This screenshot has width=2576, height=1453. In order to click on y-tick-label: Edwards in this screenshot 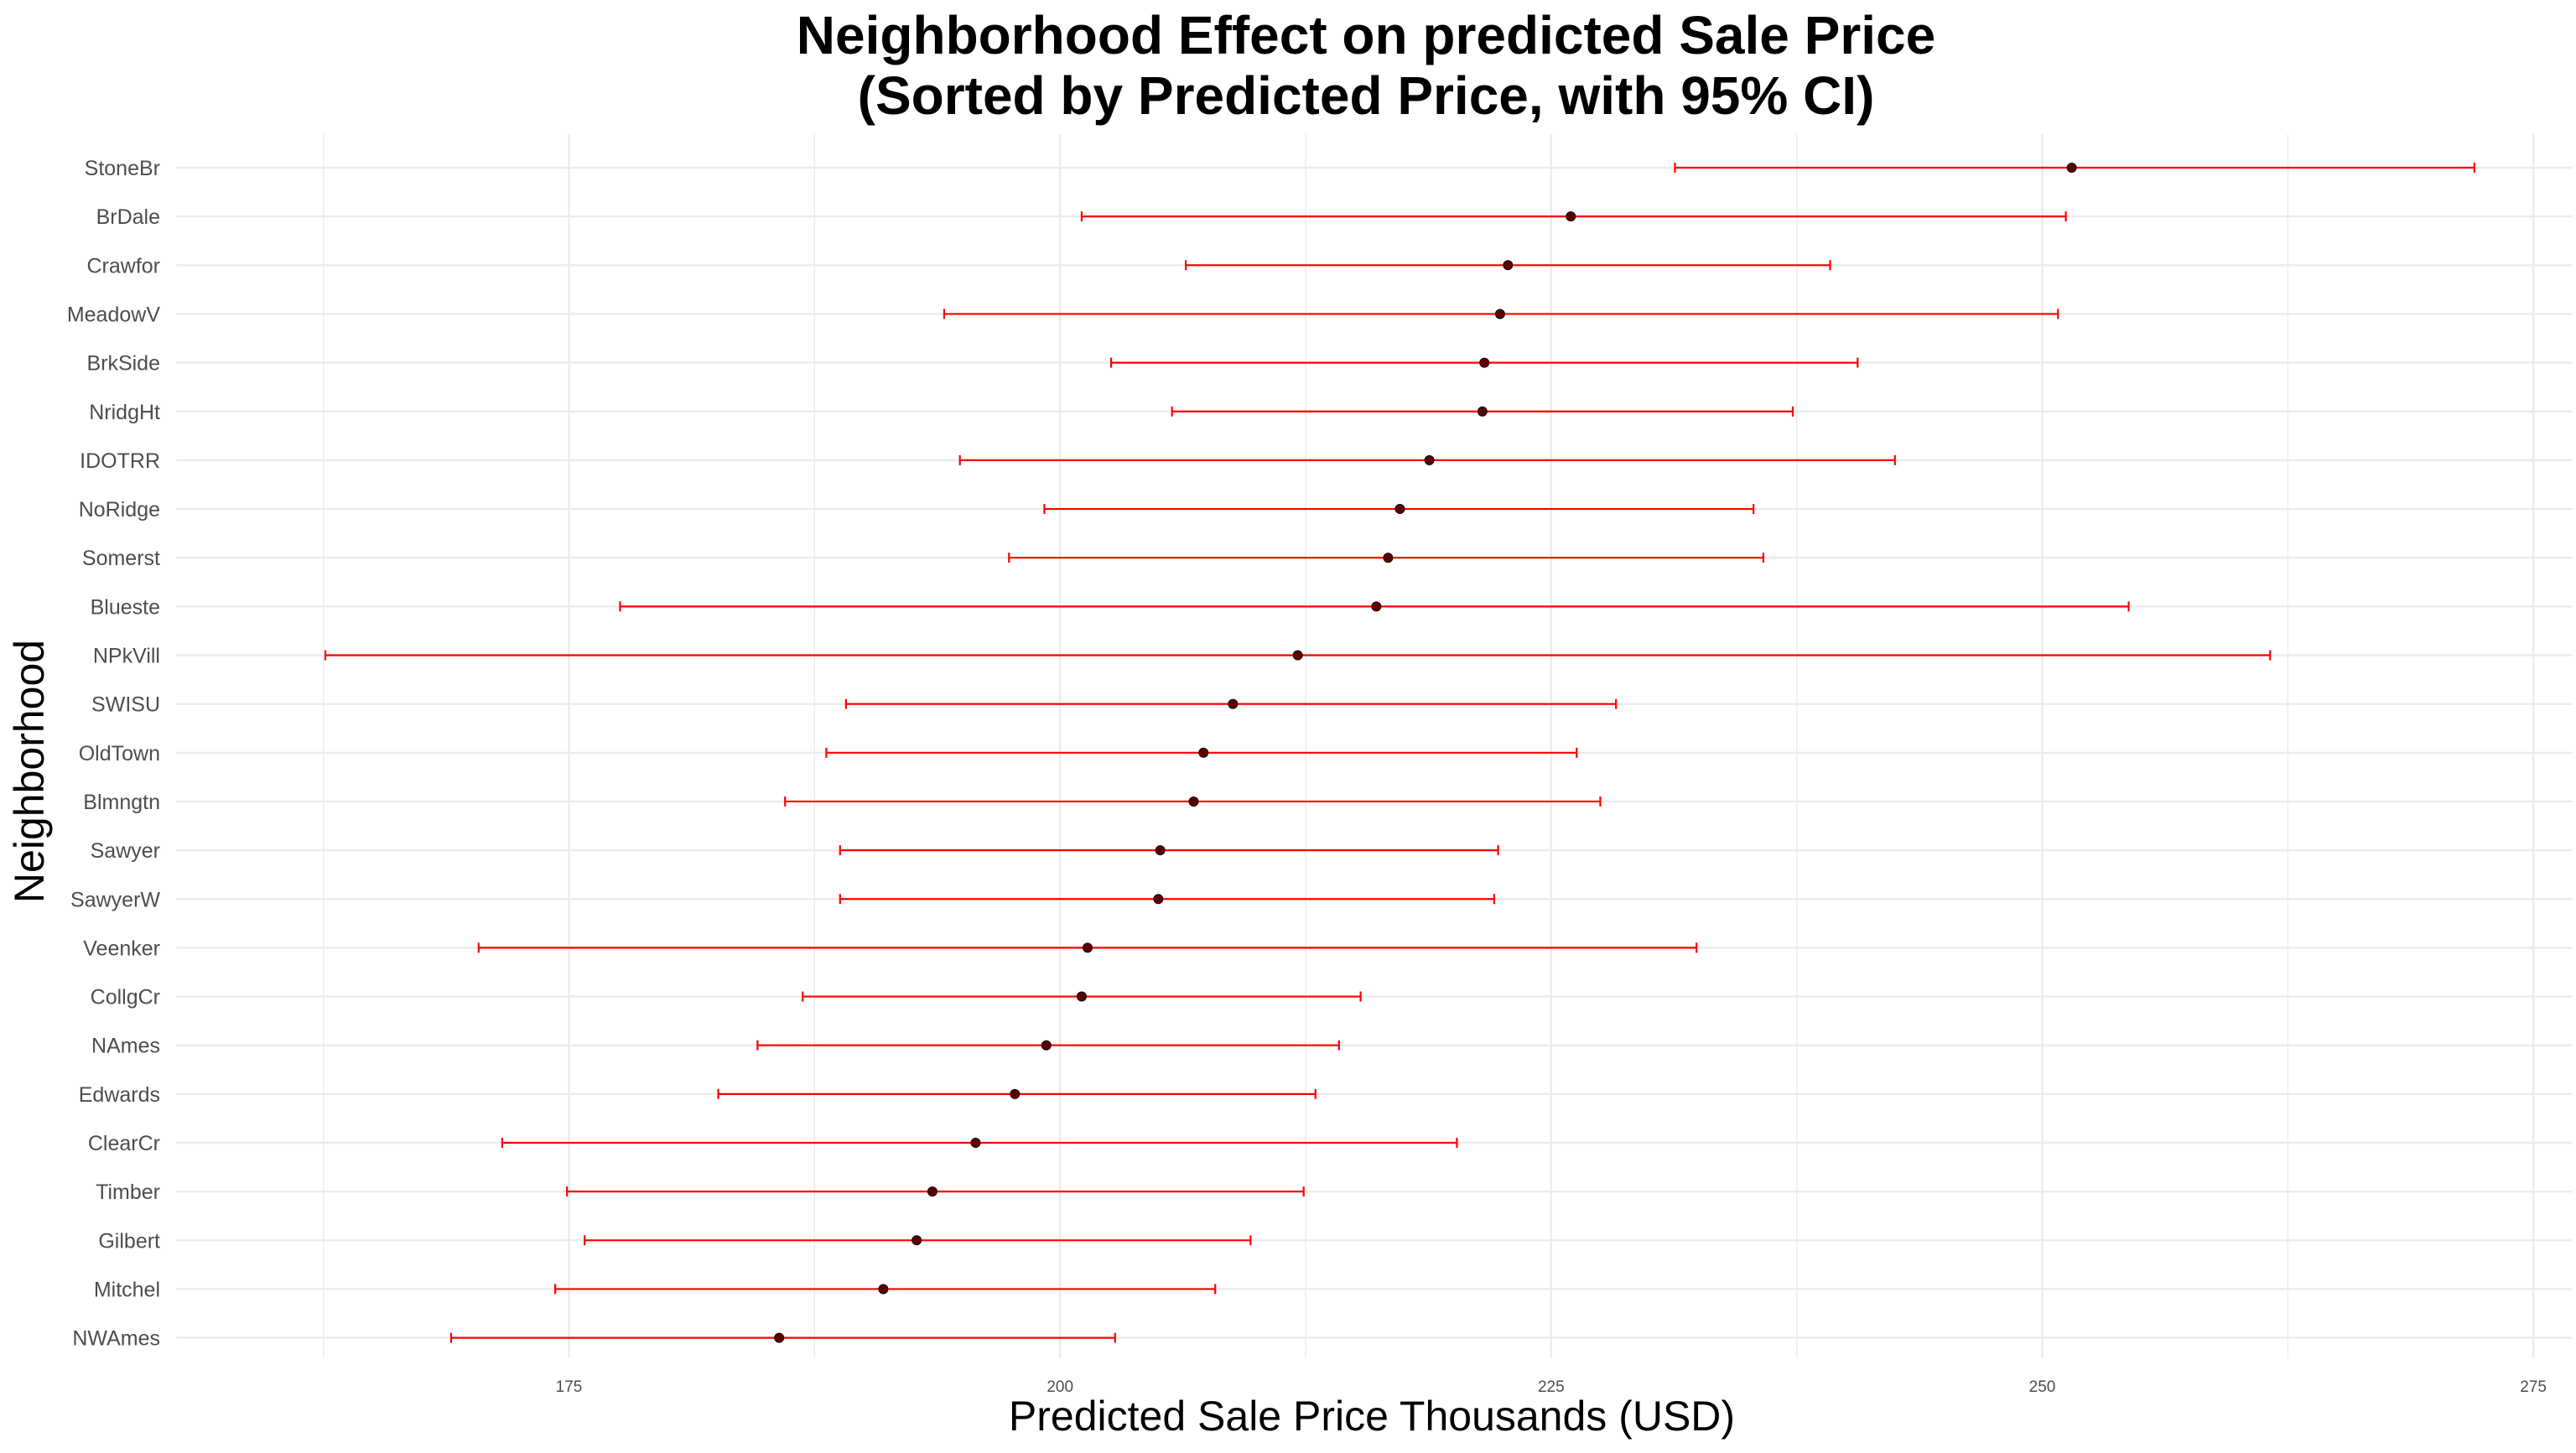, I will do `click(119, 1095)`.